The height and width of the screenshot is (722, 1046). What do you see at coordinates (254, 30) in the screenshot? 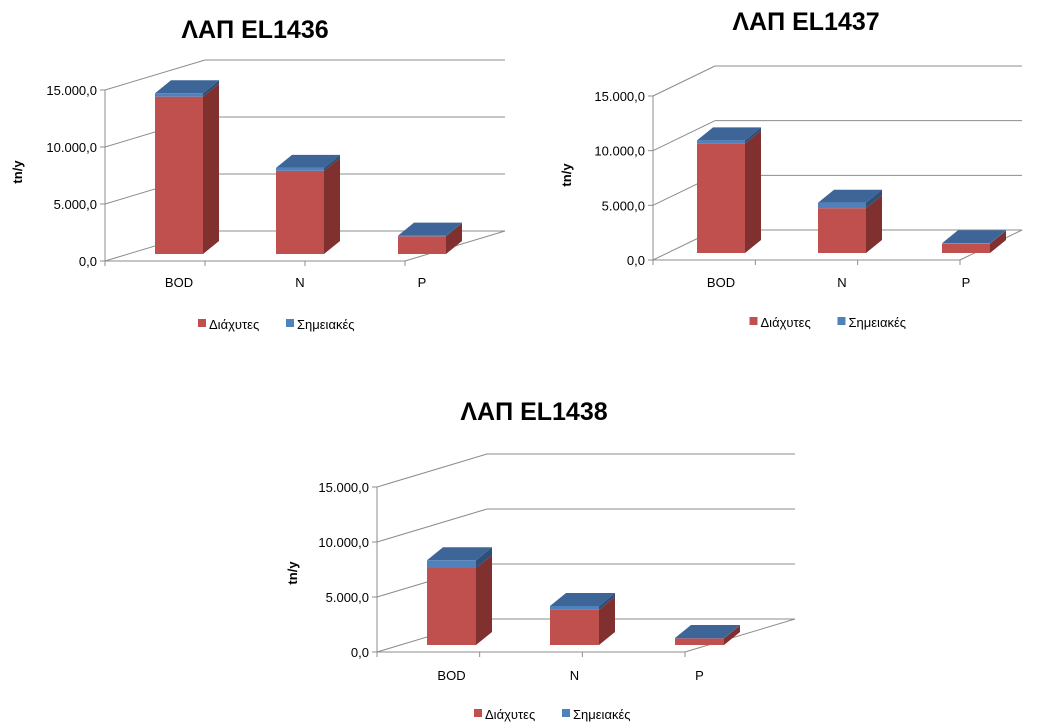
I see `chart-title: ΛΑΠ EL1436` at bounding box center [254, 30].